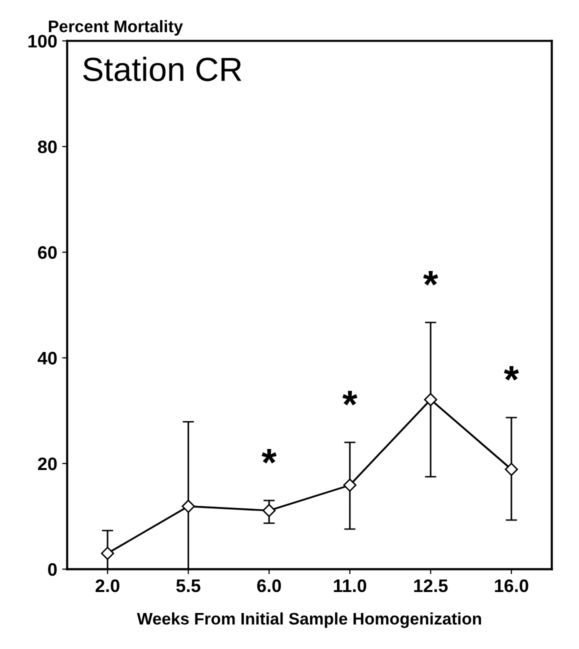 Image resolution: width=579 pixels, height=649 pixels. Describe the element at coordinates (47, 147) in the screenshot. I see `y-tick-label: 80` at that location.